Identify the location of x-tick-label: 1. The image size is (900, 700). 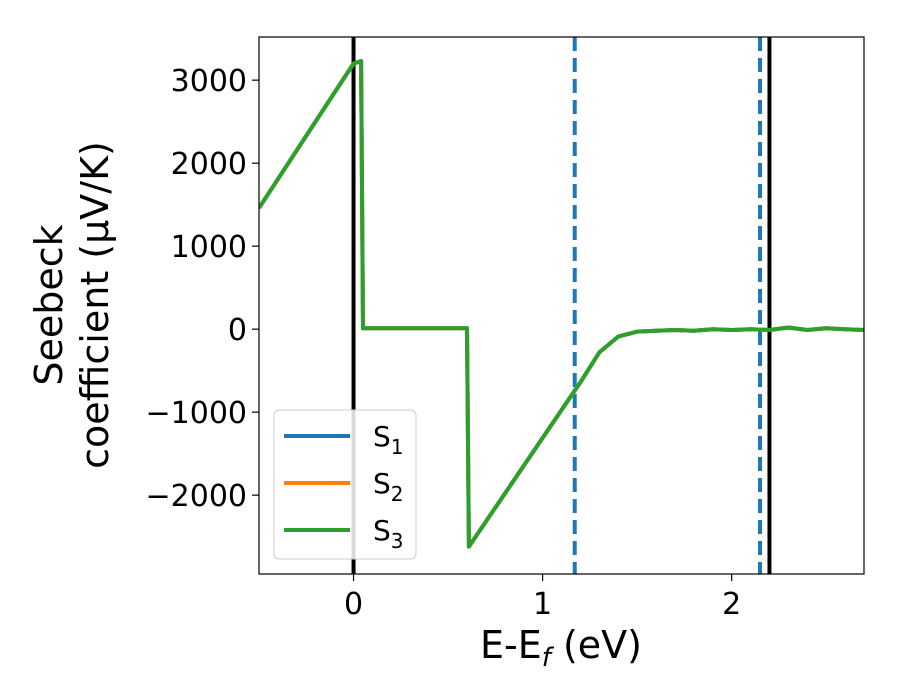
(542, 604).